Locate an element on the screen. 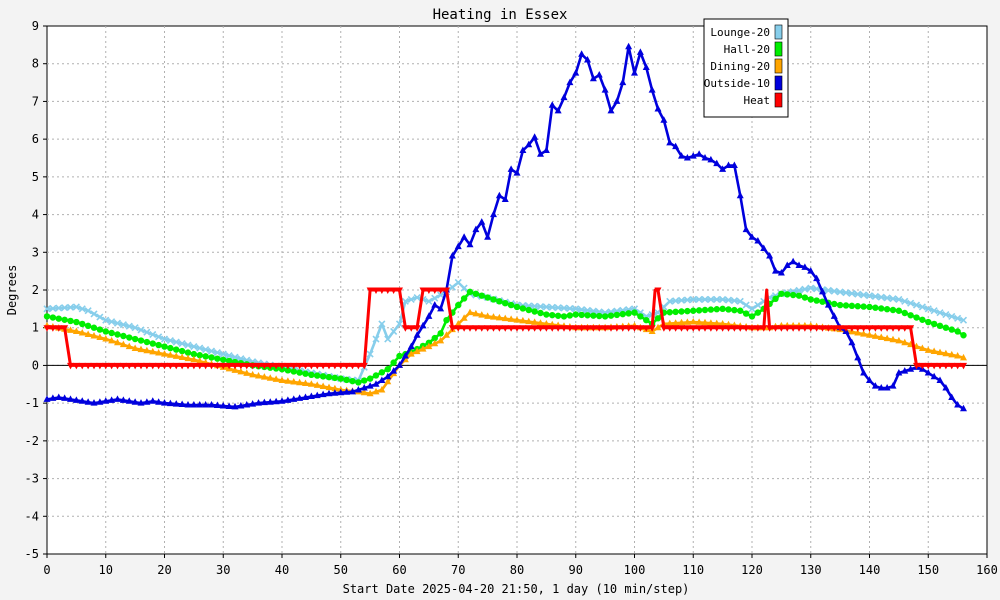 The image size is (1000, 600). y-tick-label: 5 is located at coordinates (35, 177).